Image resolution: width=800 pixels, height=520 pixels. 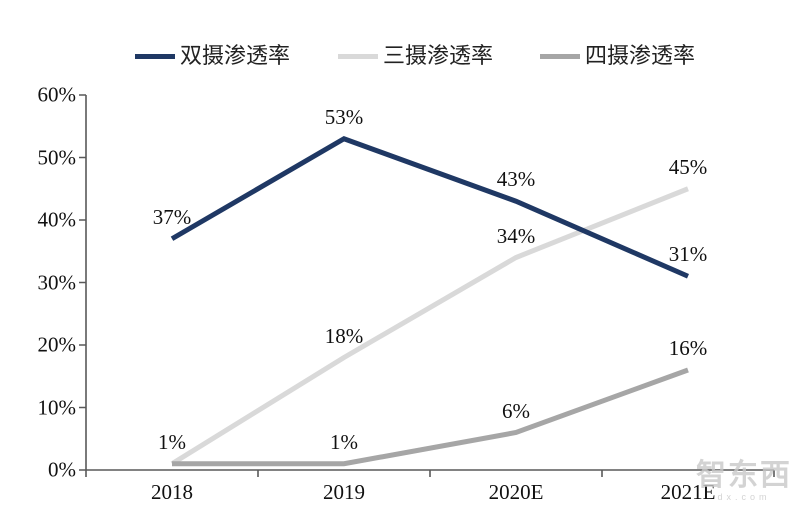 What do you see at coordinates (438, 55) in the screenshot?
I see `legend-label-triple: 三摄渗透率` at bounding box center [438, 55].